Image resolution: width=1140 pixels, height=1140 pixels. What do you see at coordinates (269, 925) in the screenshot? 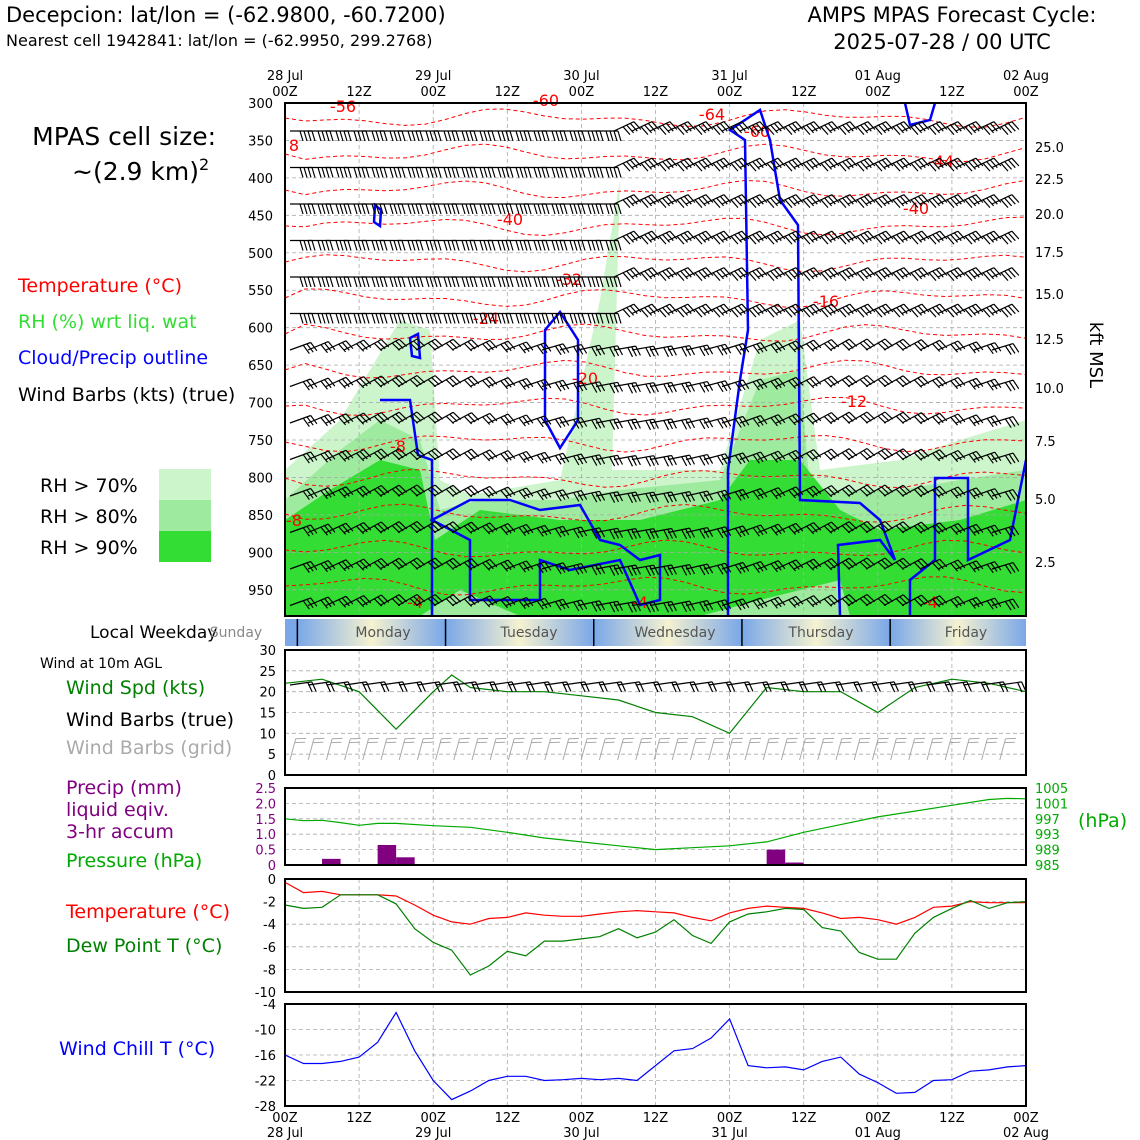
I see `temperature-tick-label: -4` at bounding box center [269, 925].